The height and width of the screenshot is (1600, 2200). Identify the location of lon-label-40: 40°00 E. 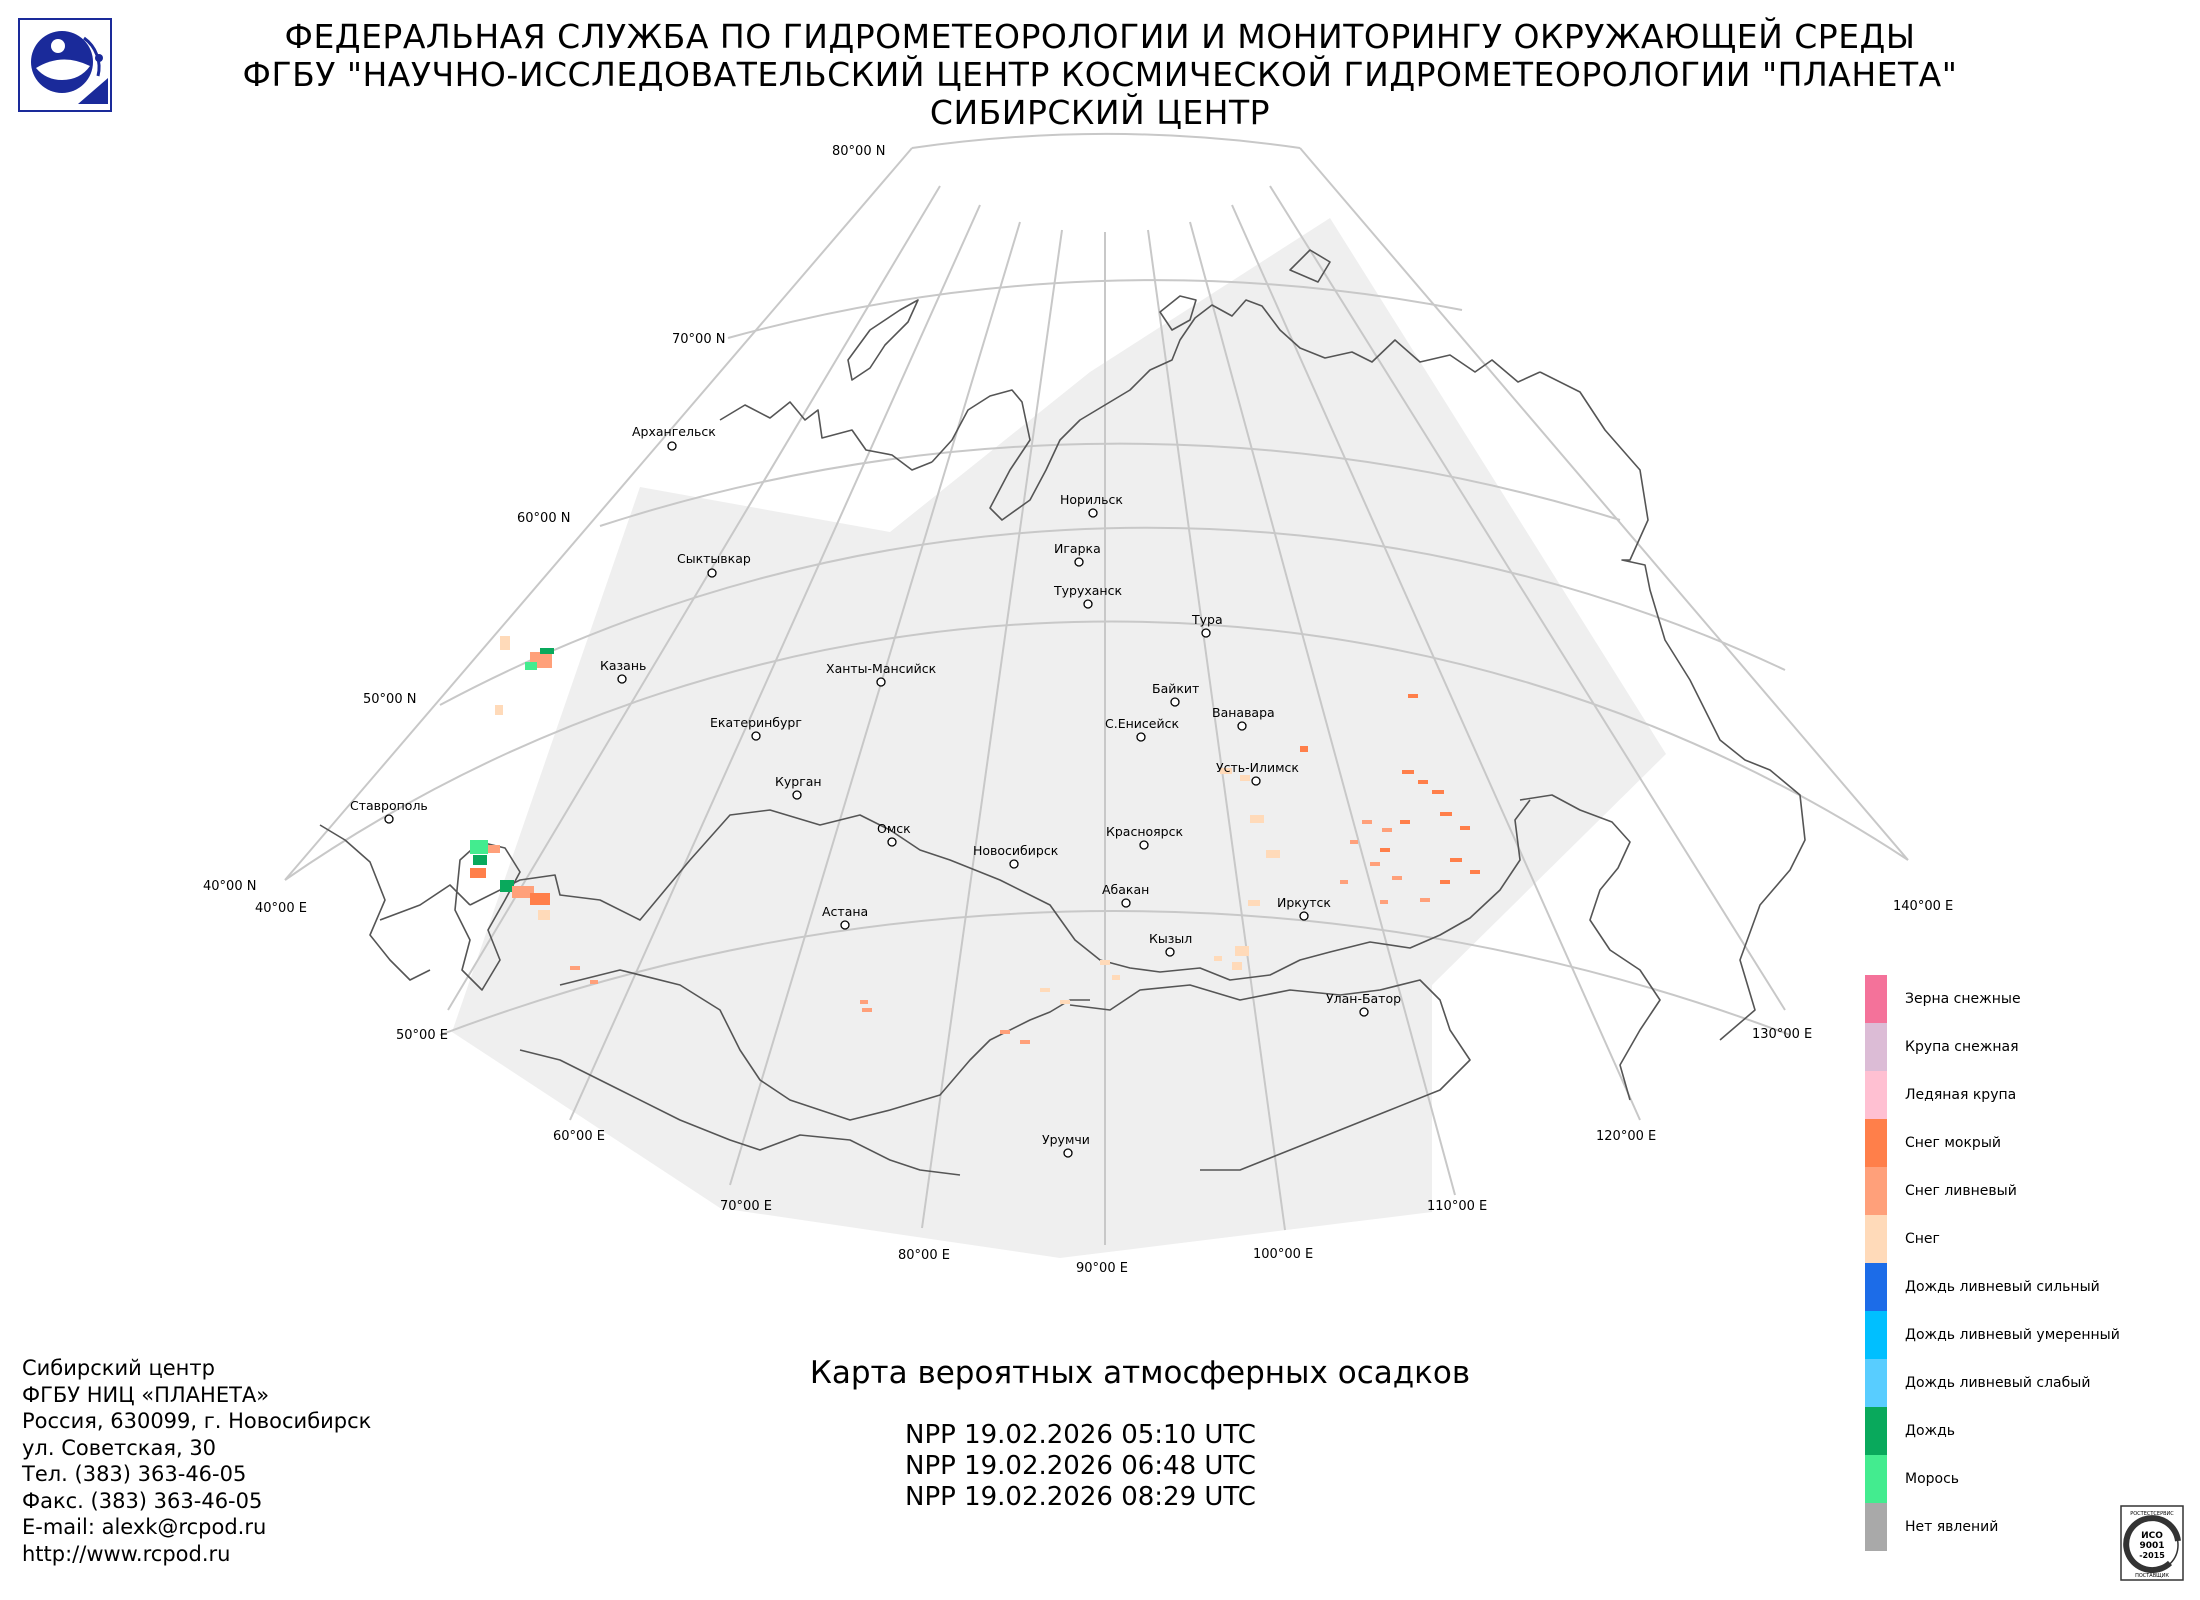
(281, 908).